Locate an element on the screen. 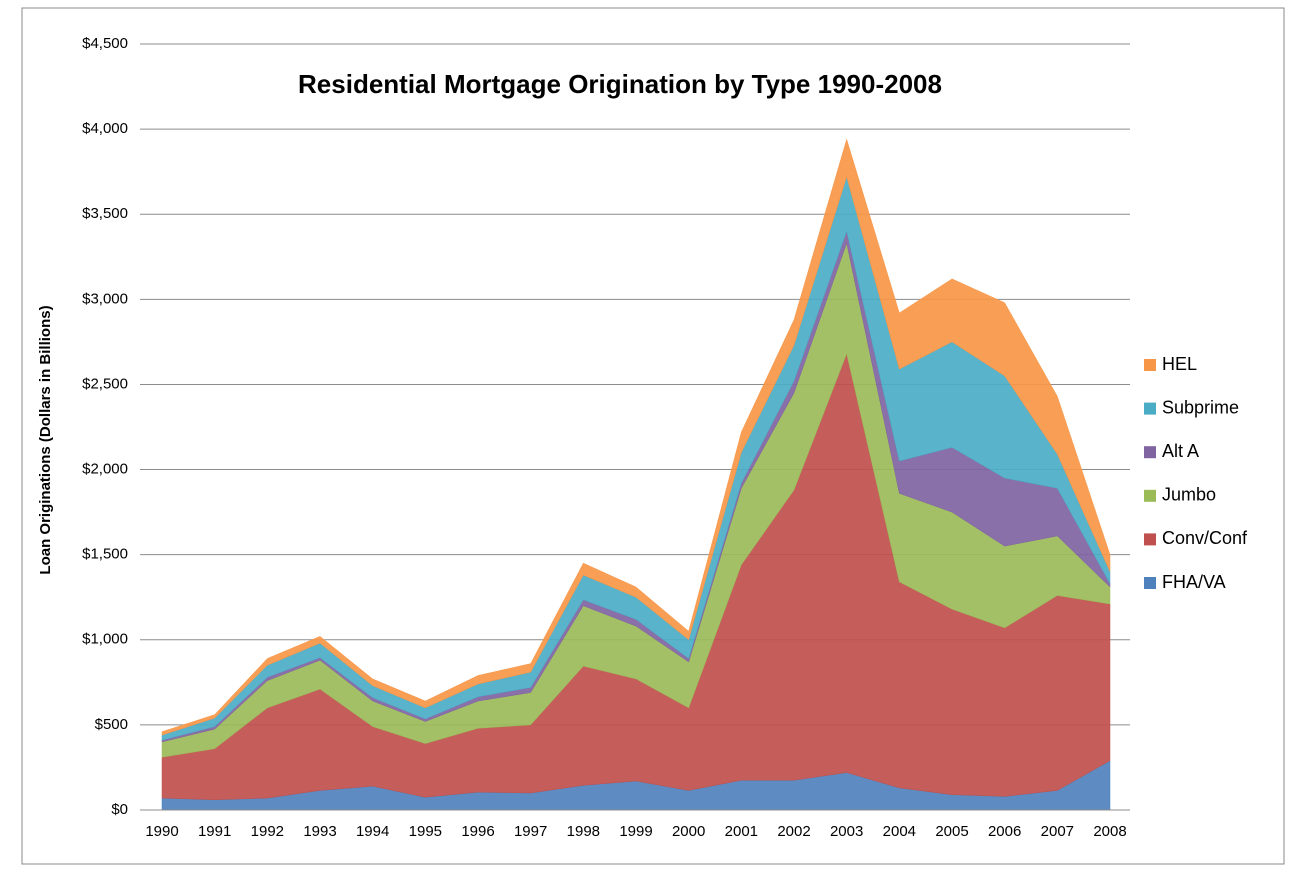 The image size is (1296, 872). y-tick-label: $500 is located at coordinates (111, 724).